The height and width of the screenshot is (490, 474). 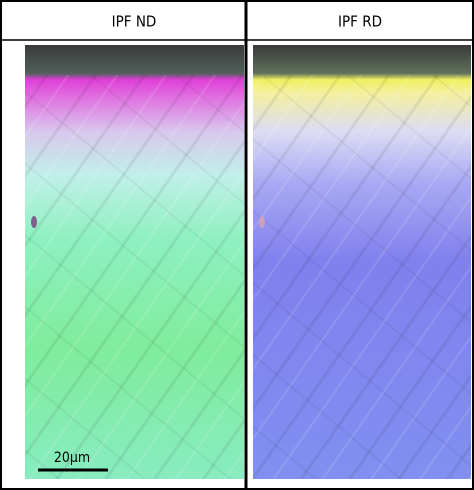 I want to click on panel-title: IPF ND, so click(x=134, y=22).